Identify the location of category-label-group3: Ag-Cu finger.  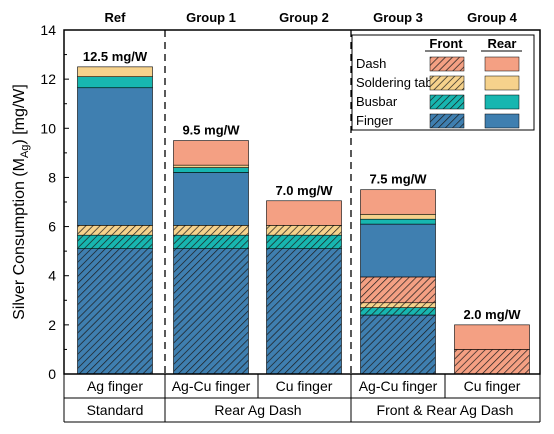
(398, 386).